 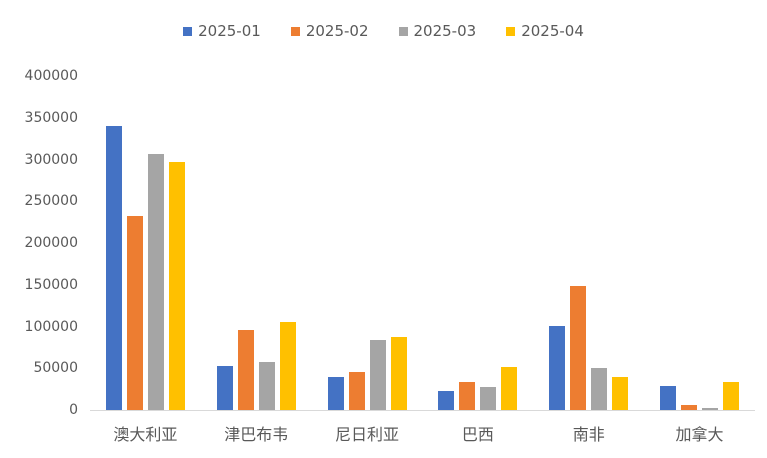 What do you see at coordinates (51, 117) in the screenshot?
I see `y-tick-label: 350000` at bounding box center [51, 117].